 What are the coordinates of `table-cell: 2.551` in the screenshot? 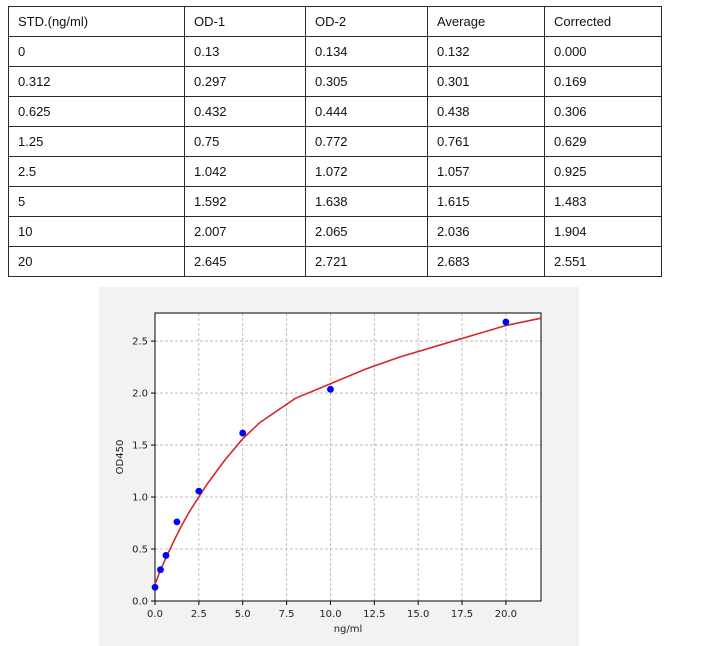 It's located at (603, 261).